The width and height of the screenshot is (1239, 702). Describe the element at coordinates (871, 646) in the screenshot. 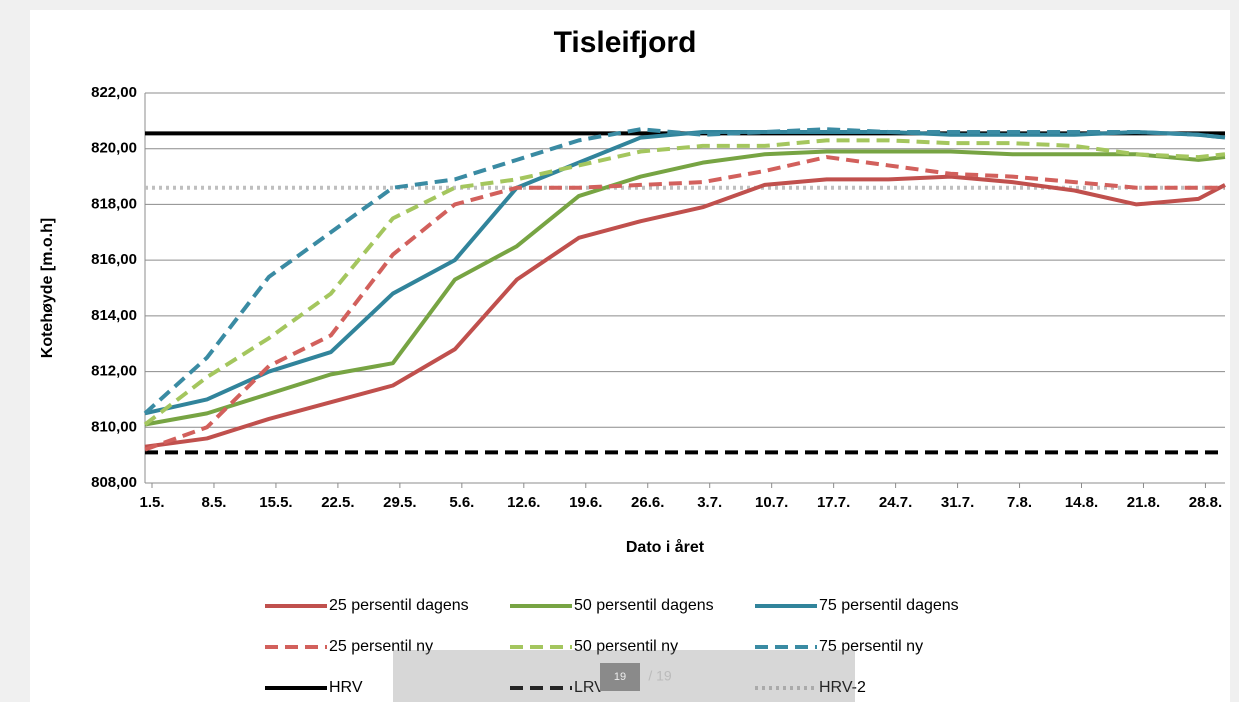

I see `legend-label: 75 persentil ny` at that location.